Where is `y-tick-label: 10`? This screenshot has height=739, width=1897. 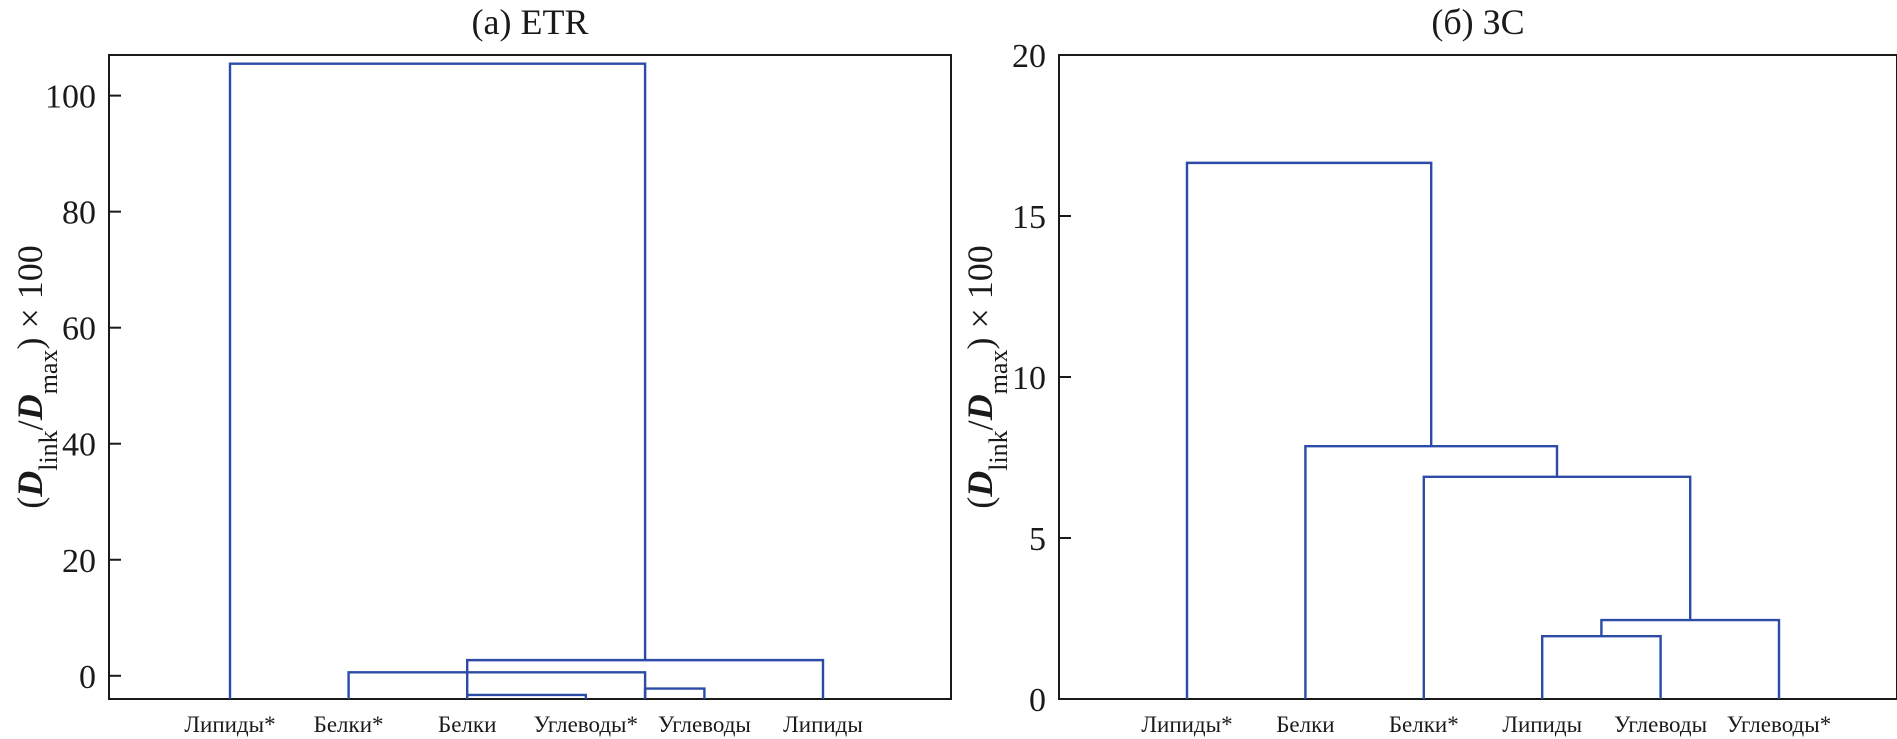 y-tick-label: 10 is located at coordinates (1029, 378).